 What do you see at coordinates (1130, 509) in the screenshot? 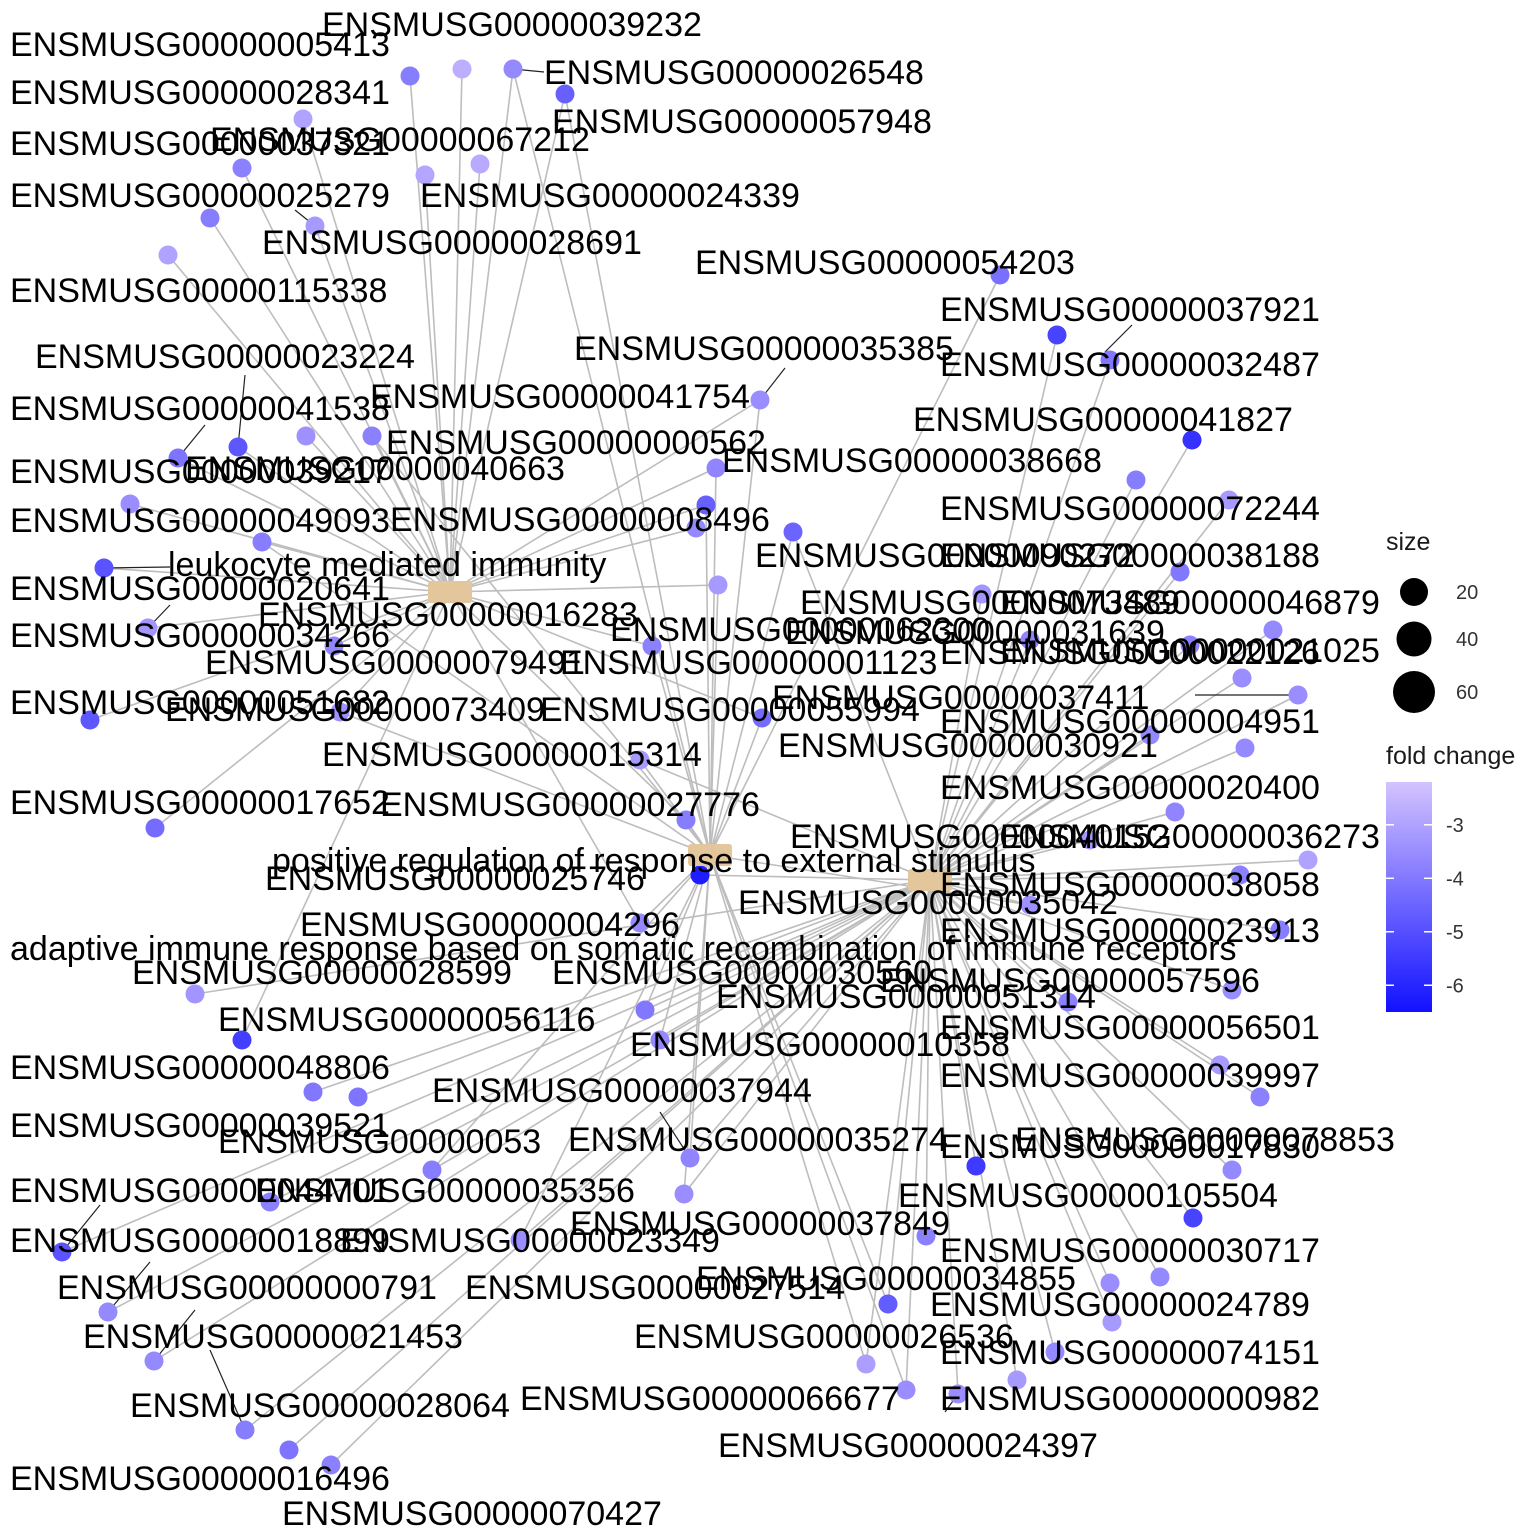
I see `gene-label: ENSMUSG00000072244` at bounding box center [1130, 509].